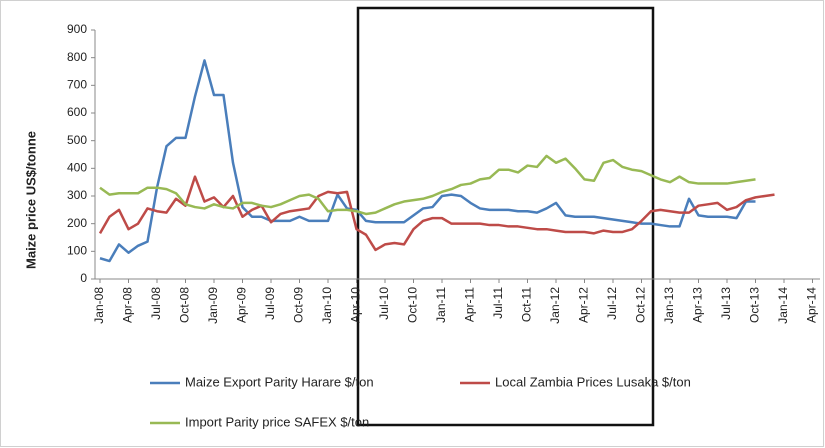 The height and width of the screenshot is (448, 825). Describe the element at coordinates (77, 57) in the screenshot. I see `y-tick-label: 800` at that location.